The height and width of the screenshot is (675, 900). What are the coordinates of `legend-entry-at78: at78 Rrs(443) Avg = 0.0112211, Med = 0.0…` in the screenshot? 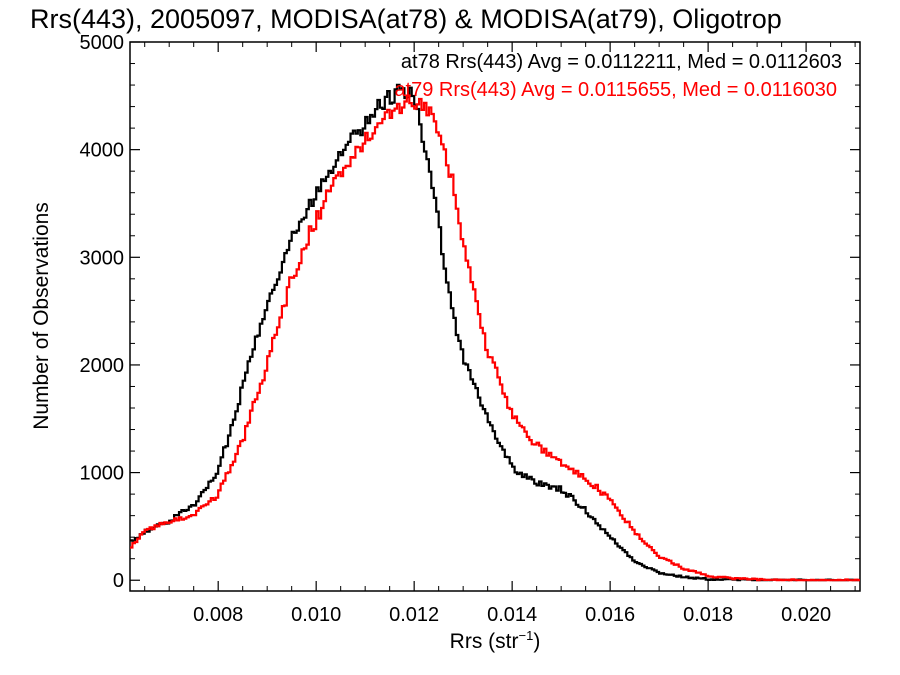 It's located at (621, 62).